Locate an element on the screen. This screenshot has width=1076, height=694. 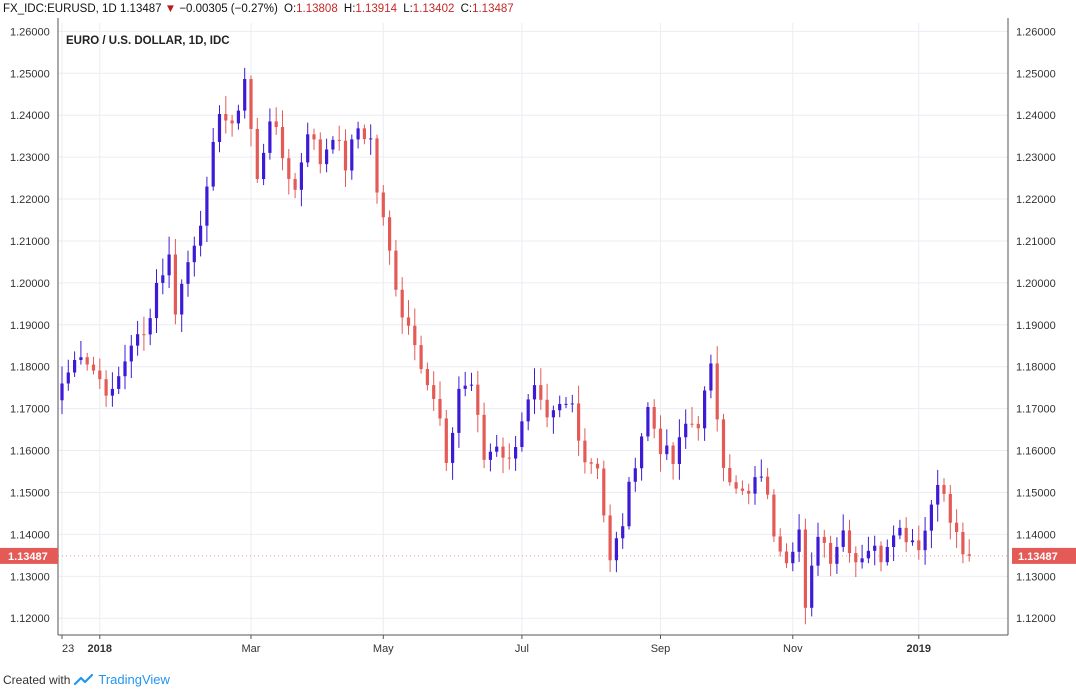
last-price: 1.13487 is located at coordinates (140, 9).